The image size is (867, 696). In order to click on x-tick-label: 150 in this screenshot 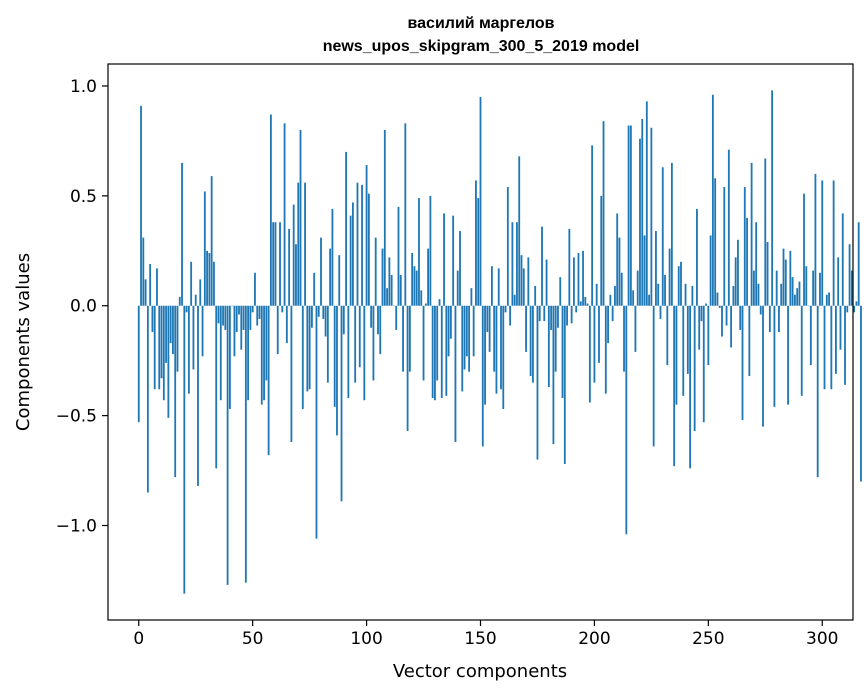, I will do `click(480, 639)`.